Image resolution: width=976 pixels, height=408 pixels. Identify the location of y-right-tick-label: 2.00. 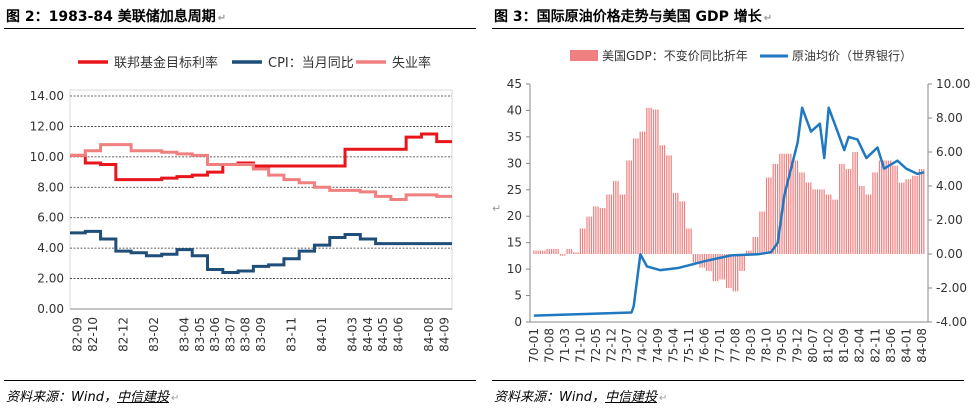
(949, 220).